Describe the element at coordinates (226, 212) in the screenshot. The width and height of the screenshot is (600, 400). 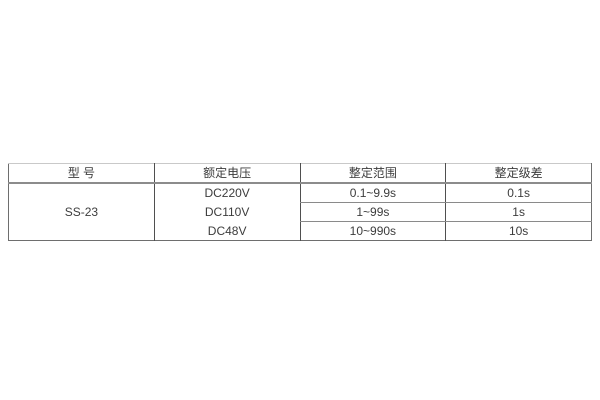
I see `cell-voltage: DC110V` at that location.